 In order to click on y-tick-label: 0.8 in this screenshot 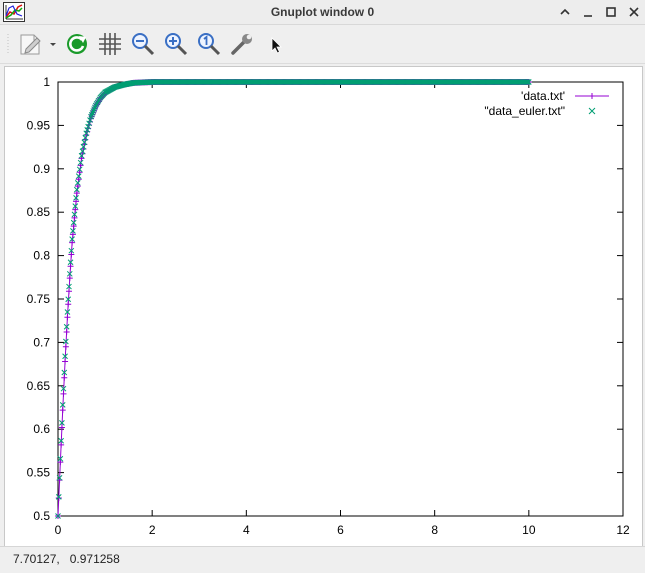, I will do `click(41, 256)`.